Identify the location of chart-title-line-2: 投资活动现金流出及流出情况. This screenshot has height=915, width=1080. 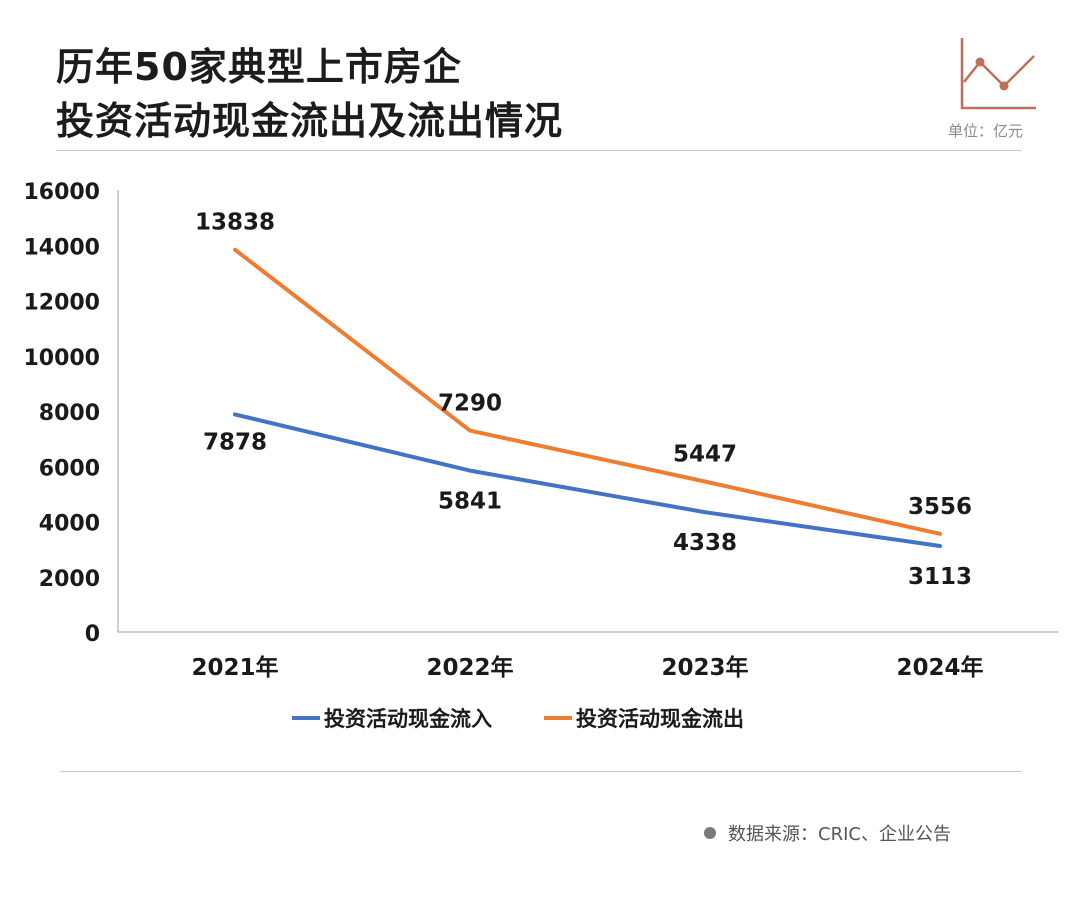
(310, 121).